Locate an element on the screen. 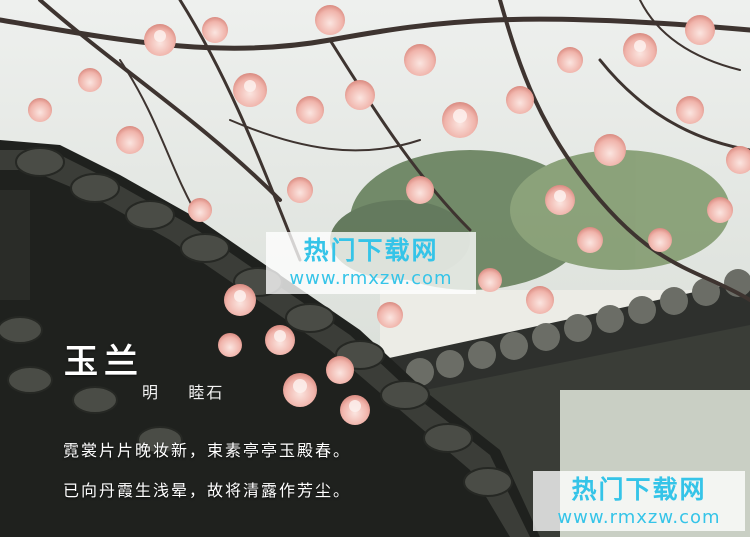  poem-author: 明 睦石 is located at coordinates (183, 392).